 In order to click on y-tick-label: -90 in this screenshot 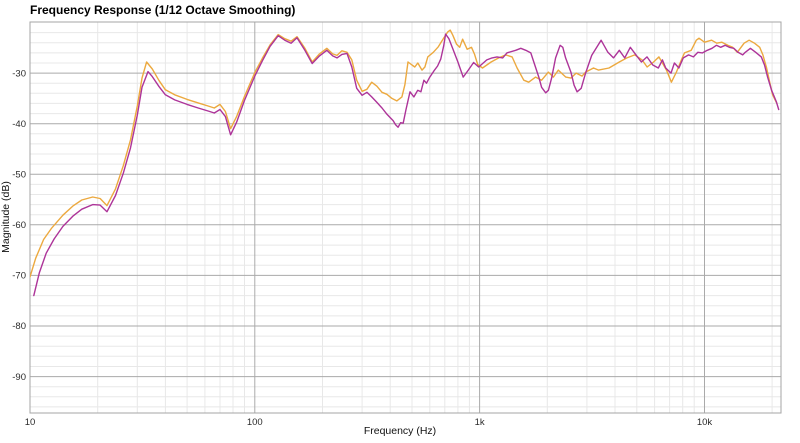, I will do `click(19, 377)`.